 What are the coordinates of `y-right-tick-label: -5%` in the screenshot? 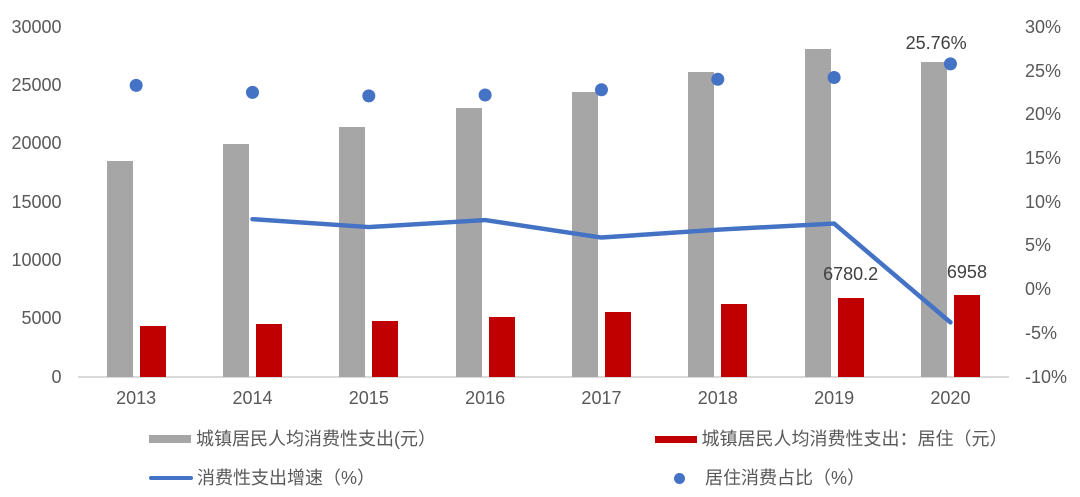 It's located at (1041, 332).